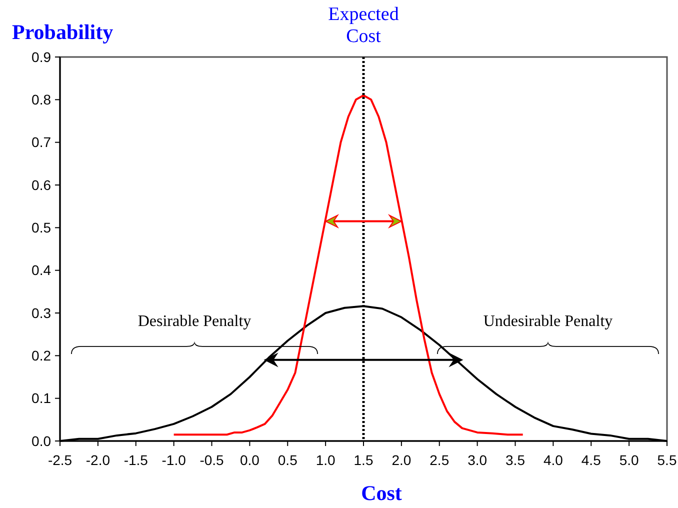 Image resolution: width=678 pixels, height=508 pixels. I want to click on x-tick-label: -2.5, so click(60, 460).